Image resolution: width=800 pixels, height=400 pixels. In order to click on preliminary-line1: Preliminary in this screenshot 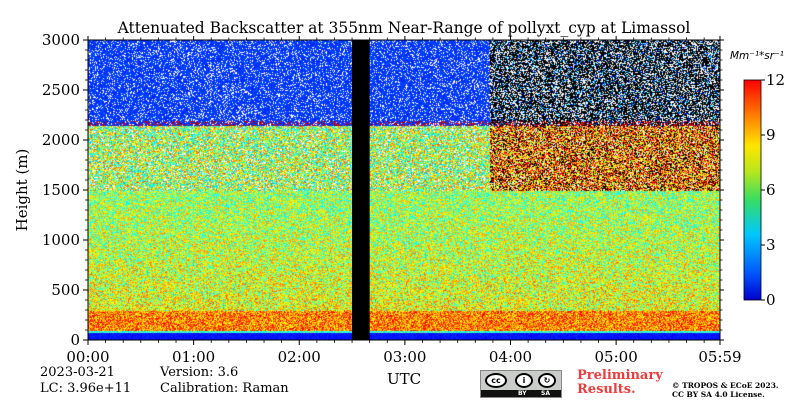, I will do `click(620, 375)`.